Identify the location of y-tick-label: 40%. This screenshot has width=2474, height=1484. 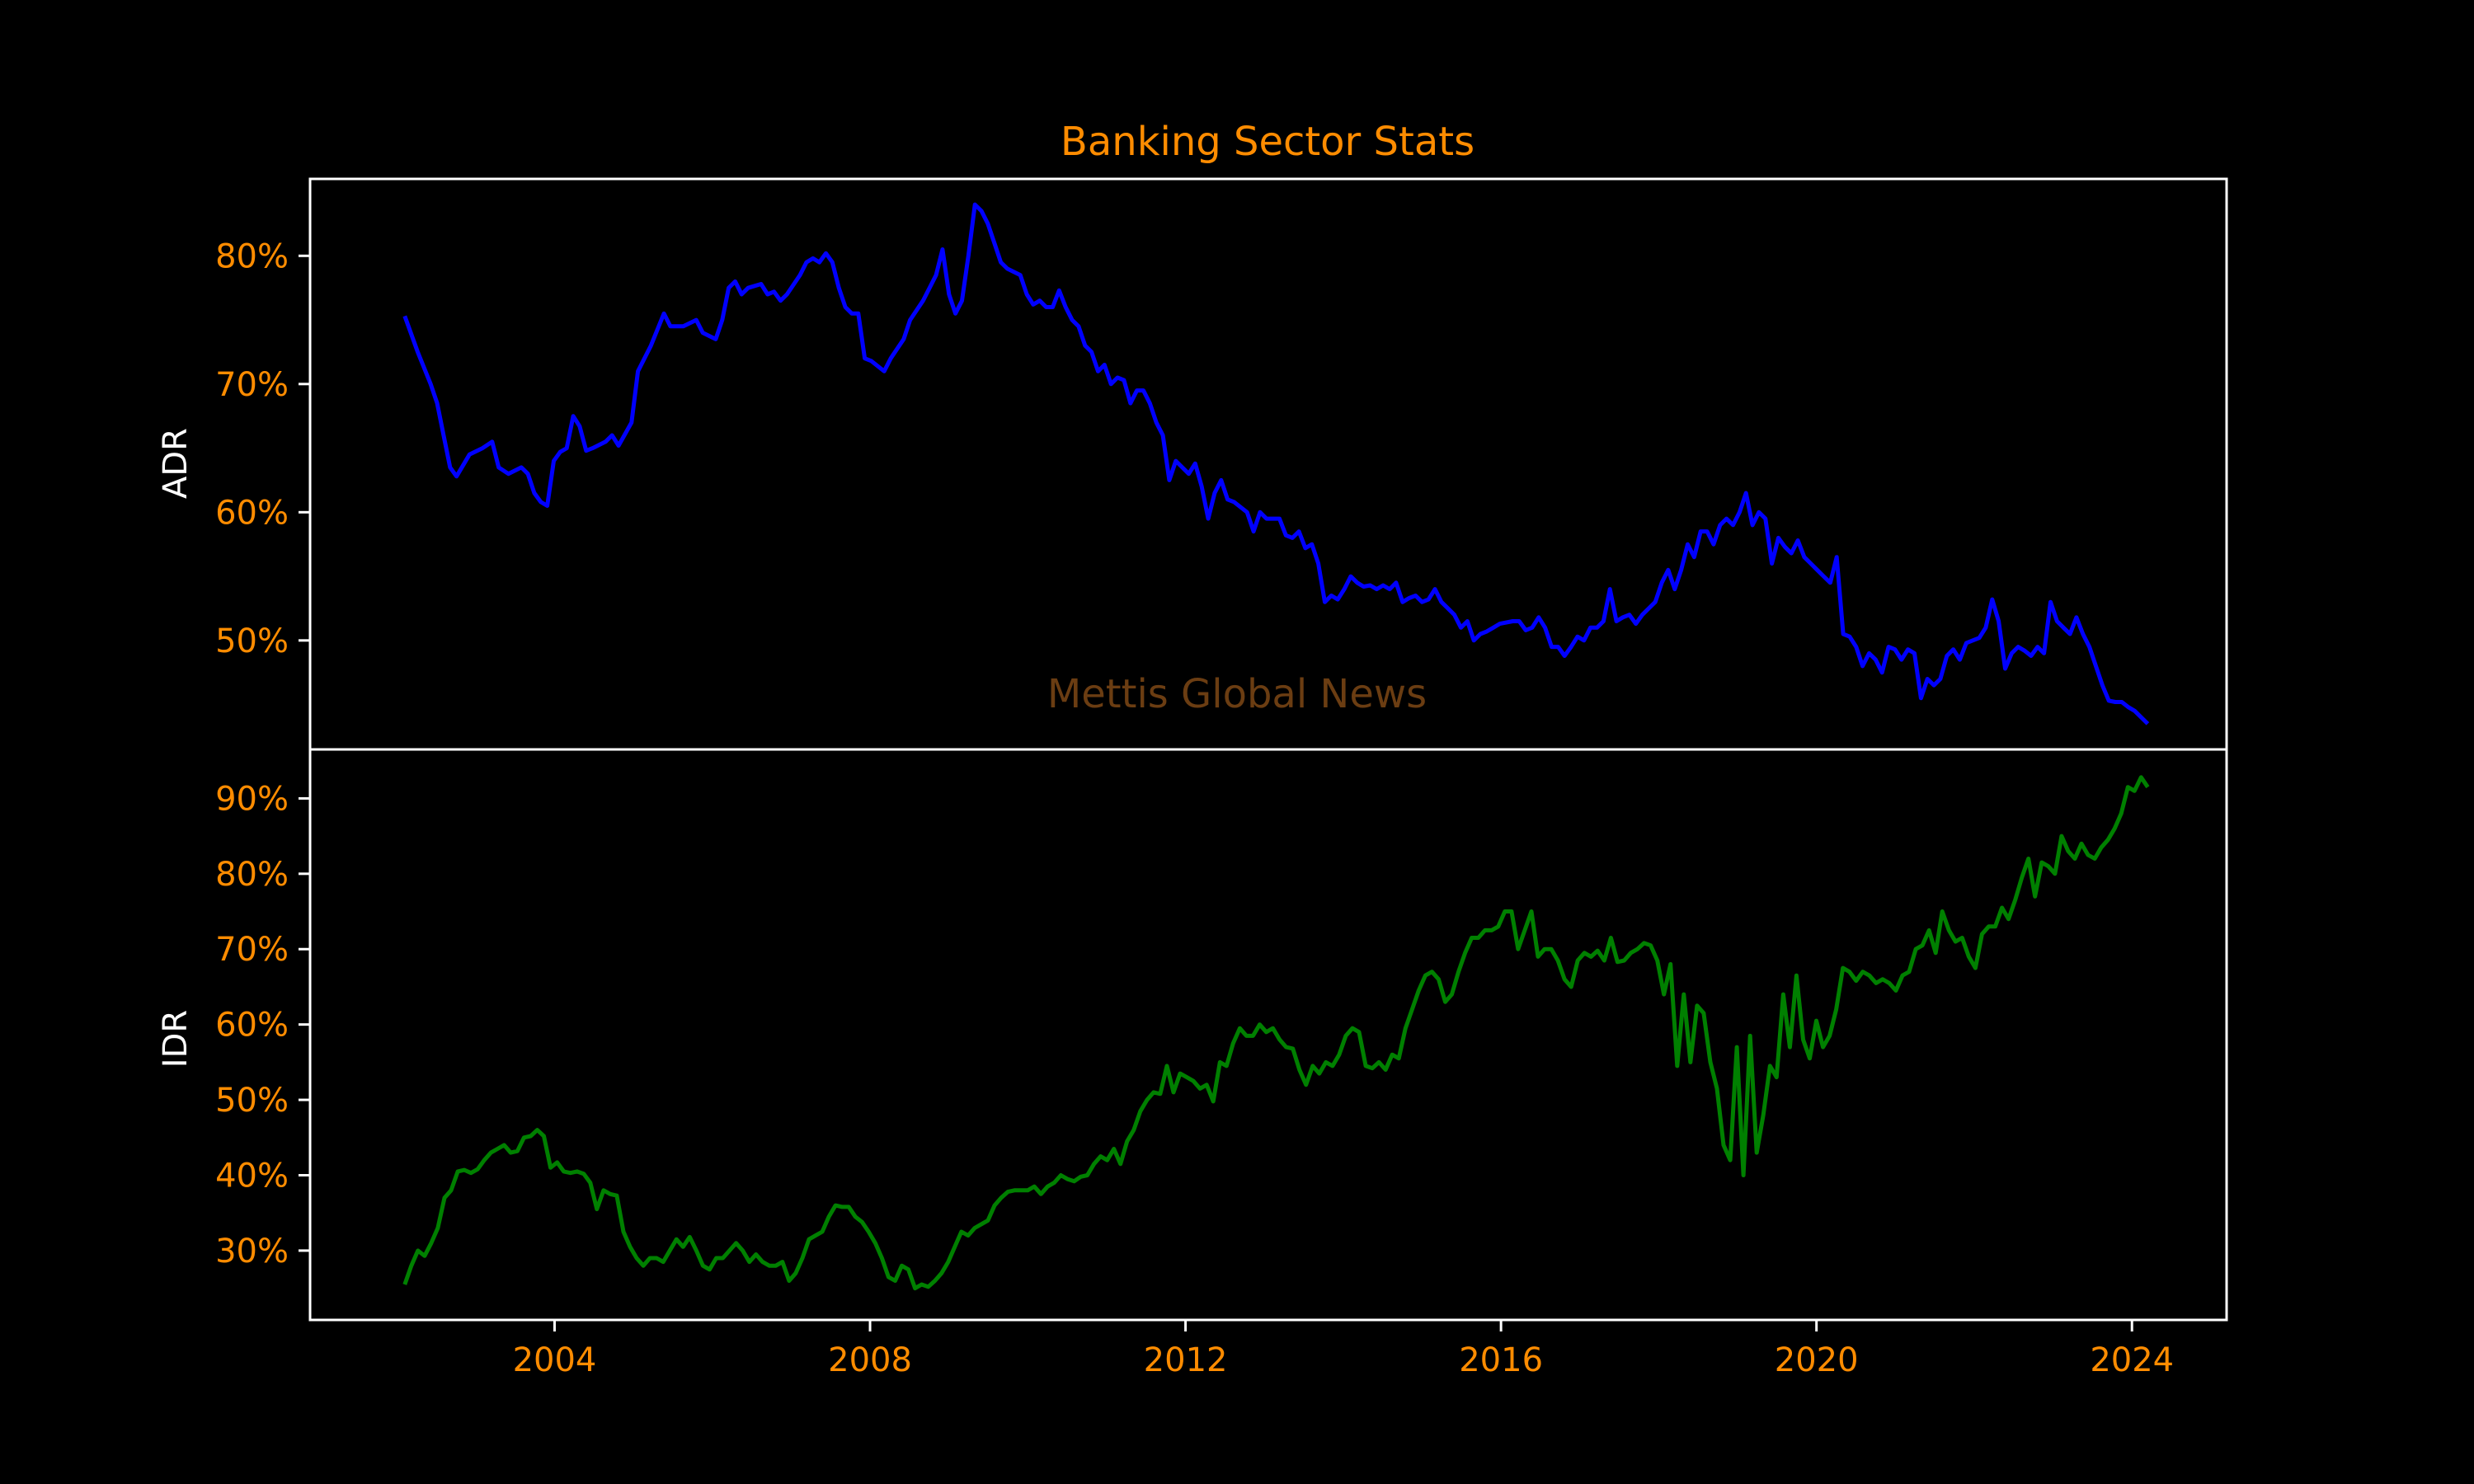
(252, 1176).